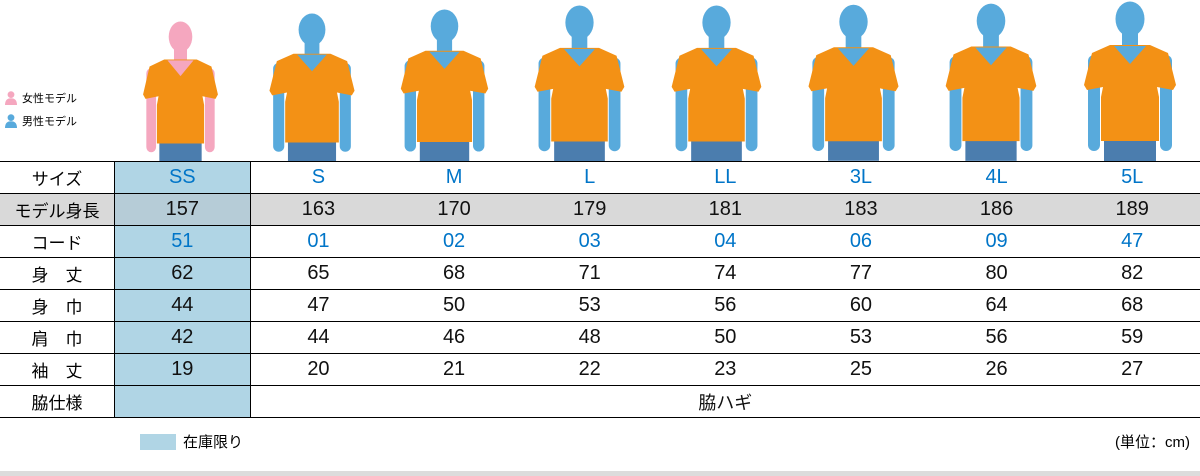  I want to click on cell-body_width-2: 50, so click(454, 306).